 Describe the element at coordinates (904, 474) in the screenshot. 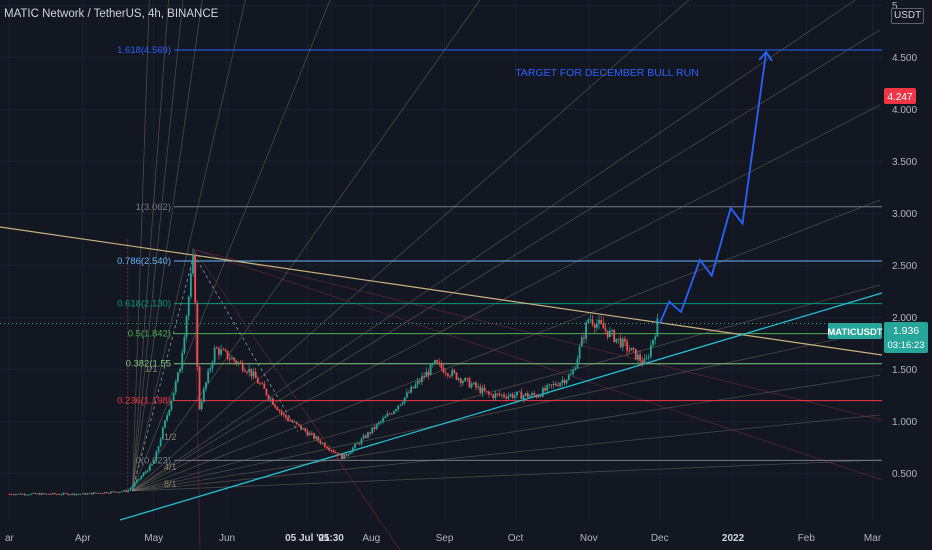

I see `y-axis-tick-label: 0.500` at that location.